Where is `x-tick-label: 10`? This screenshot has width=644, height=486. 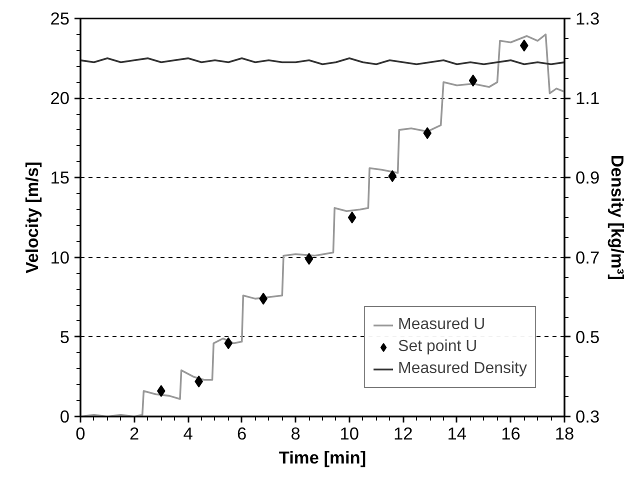
x-tick-label: 10 is located at coordinates (350, 434).